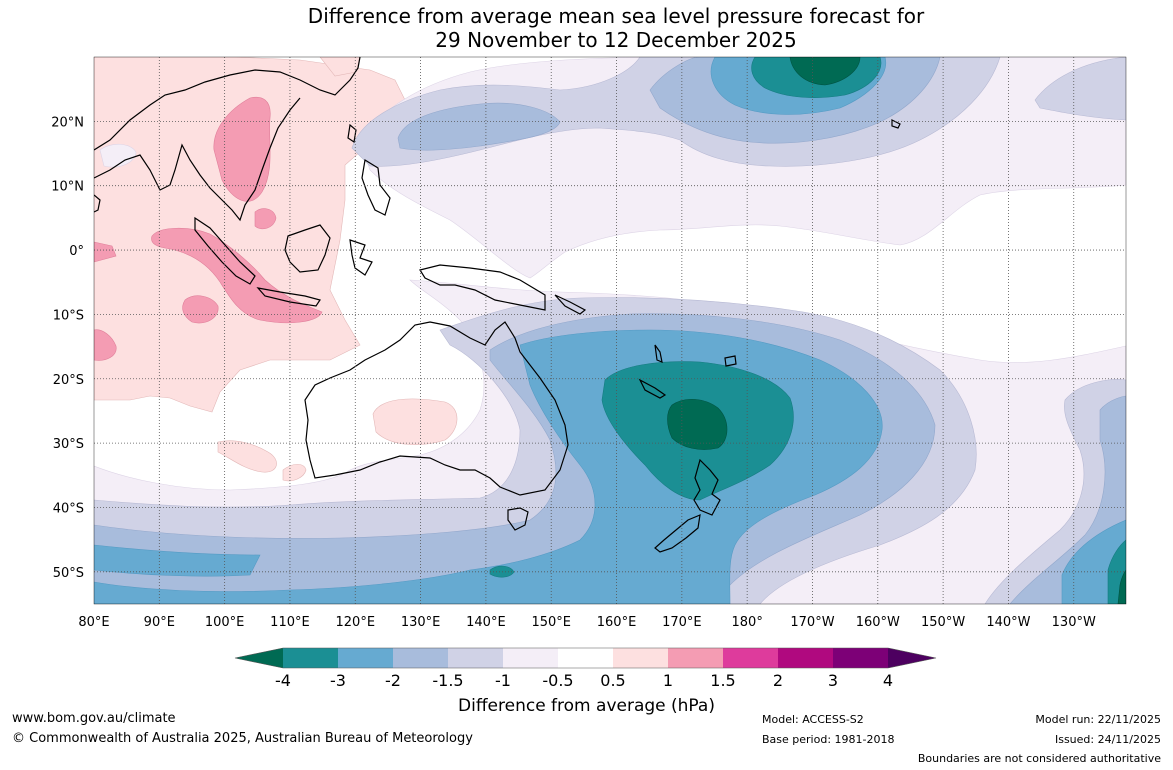 This screenshot has height=770, width=1173. I want to click on latitude-tick-label: 50°S, so click(68, 573).